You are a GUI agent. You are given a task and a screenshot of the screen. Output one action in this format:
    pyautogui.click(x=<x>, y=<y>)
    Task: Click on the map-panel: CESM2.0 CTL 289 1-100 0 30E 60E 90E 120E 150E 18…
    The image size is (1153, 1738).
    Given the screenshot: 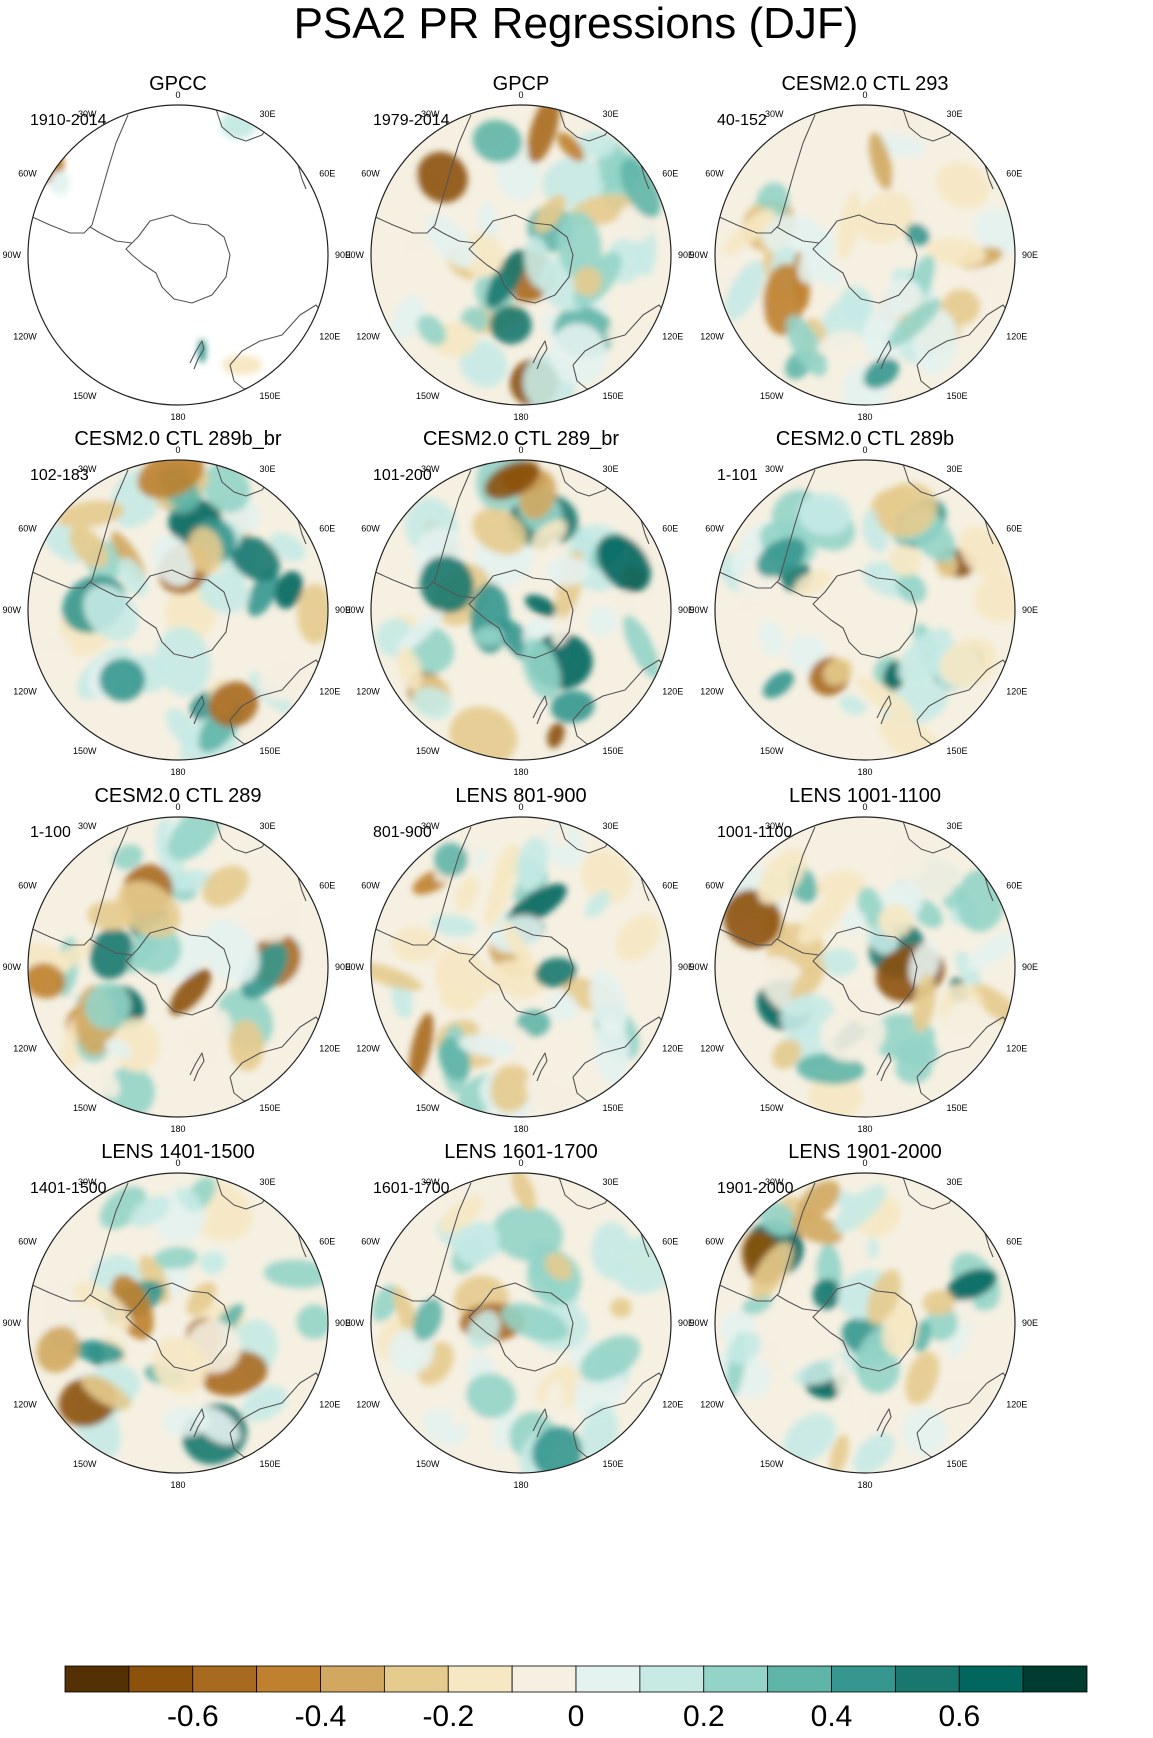 What is the action you would take?
    pyautogui.click(x=176, y=959)
    